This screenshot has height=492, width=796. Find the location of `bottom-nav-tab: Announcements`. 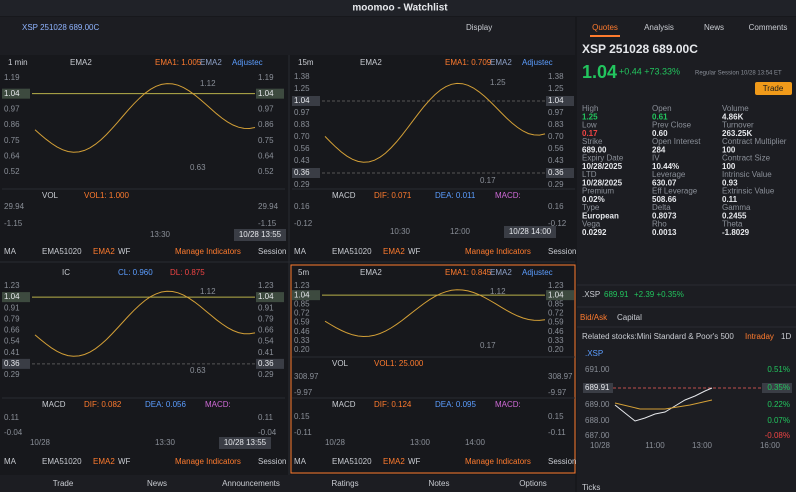

bottom-nav-tab: Announcements is located at coordinates (251, 483).